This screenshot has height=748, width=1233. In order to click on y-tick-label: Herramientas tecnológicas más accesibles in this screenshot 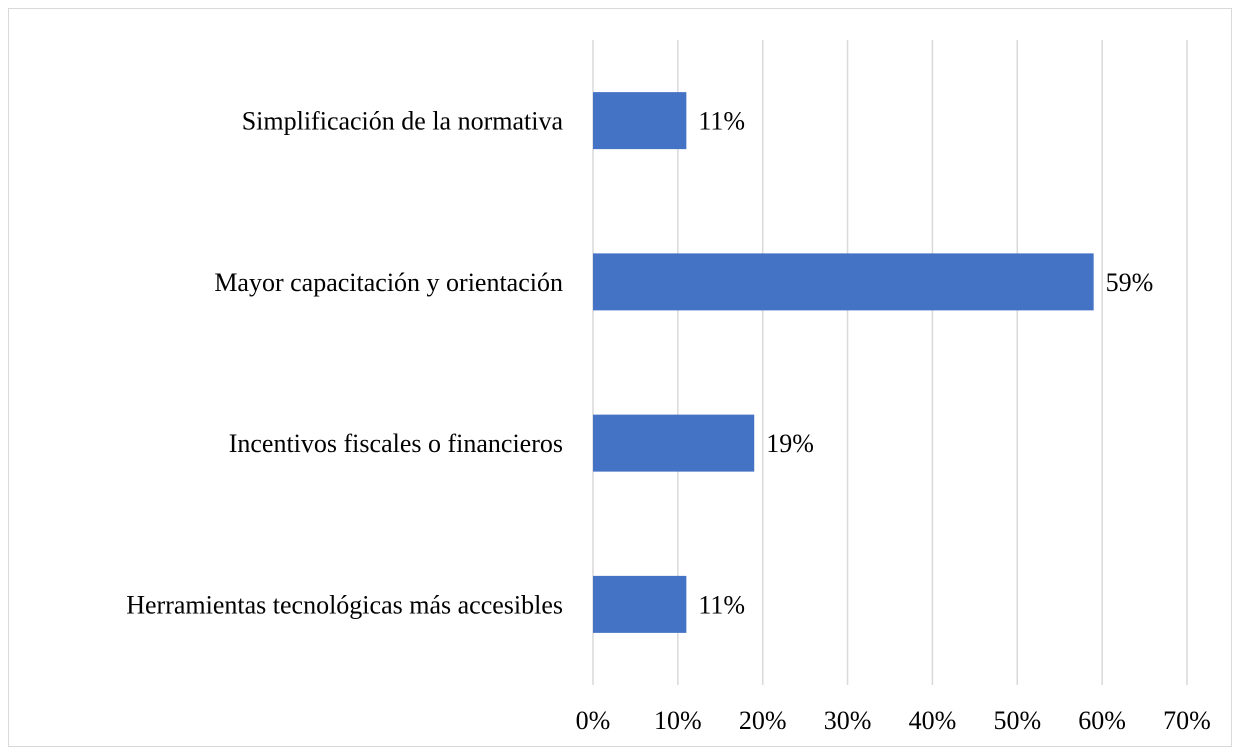, I will do `click(344, 604)`.